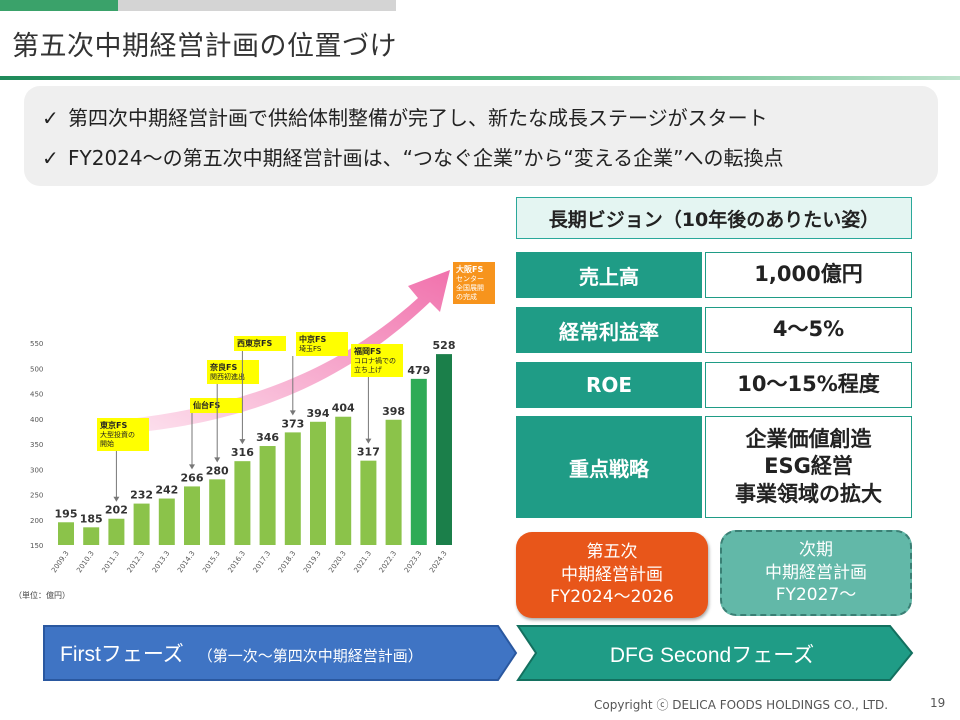  Describe the element at coordinates (938, 703) in the screenshot. I see `page-number: 19` at that location.